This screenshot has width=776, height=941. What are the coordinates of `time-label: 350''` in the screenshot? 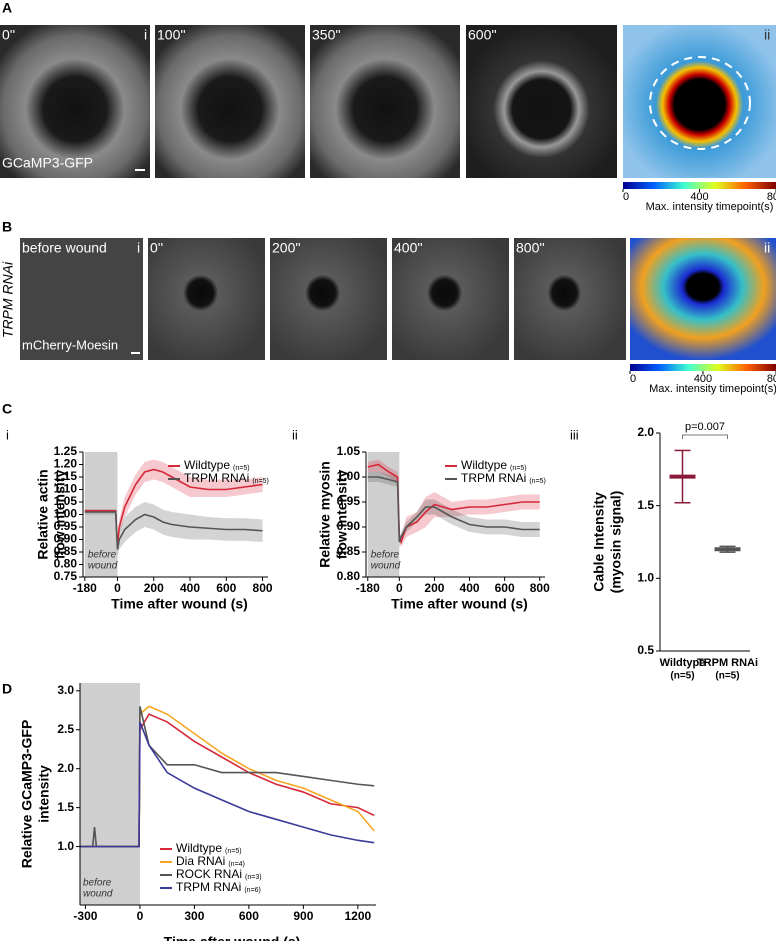 It's located at (326, 35).